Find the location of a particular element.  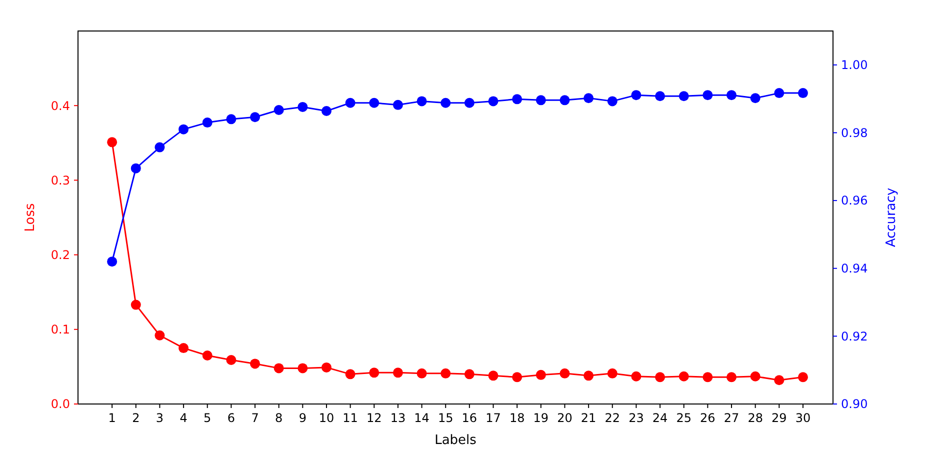

y2-tick-label: 0.90 is located at coordinates (854, 404).